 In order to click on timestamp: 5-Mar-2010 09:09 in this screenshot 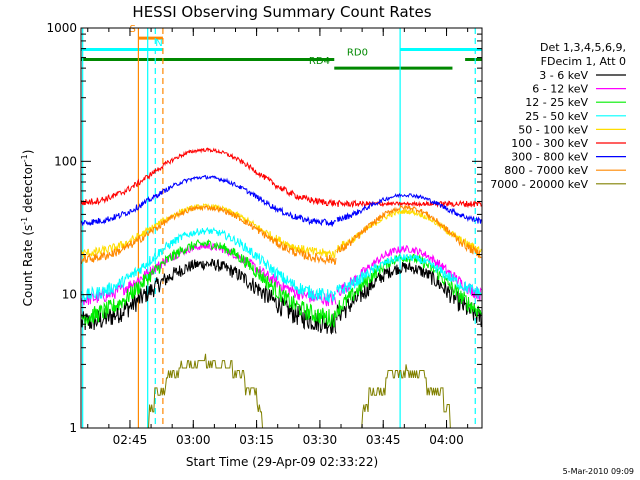, I will do `click(598, 471)`.